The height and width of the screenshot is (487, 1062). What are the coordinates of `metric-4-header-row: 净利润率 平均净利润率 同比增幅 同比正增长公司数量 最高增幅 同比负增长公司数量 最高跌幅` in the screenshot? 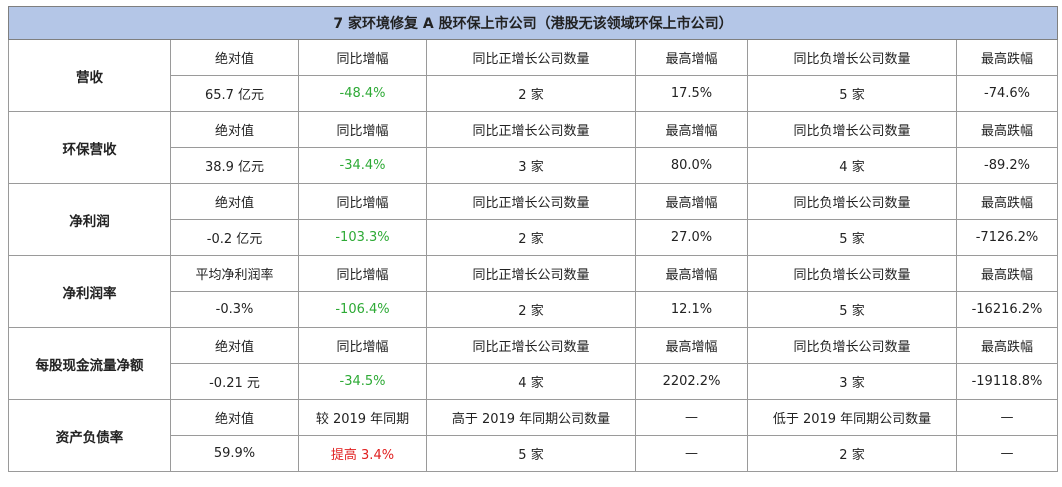 It's located at (533, 291).